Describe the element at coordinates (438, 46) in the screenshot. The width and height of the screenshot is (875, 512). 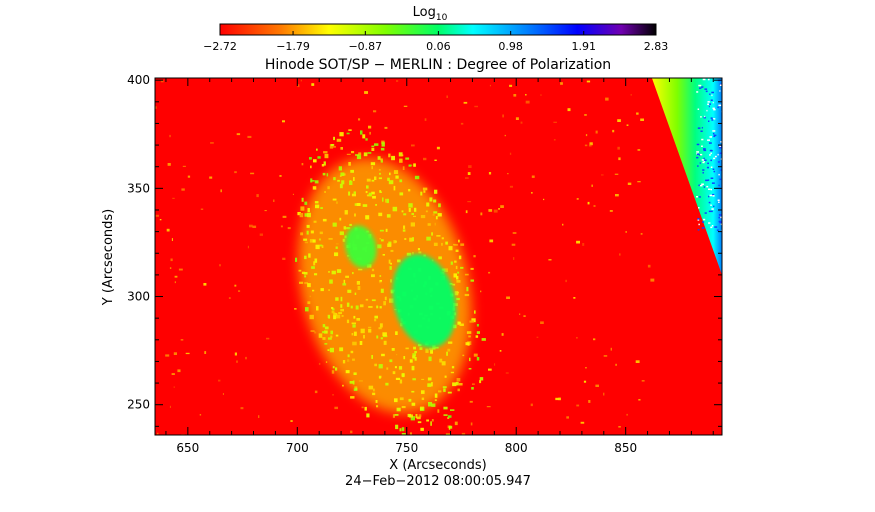
I see `colorbar-tick-label: 0.06` at that location.